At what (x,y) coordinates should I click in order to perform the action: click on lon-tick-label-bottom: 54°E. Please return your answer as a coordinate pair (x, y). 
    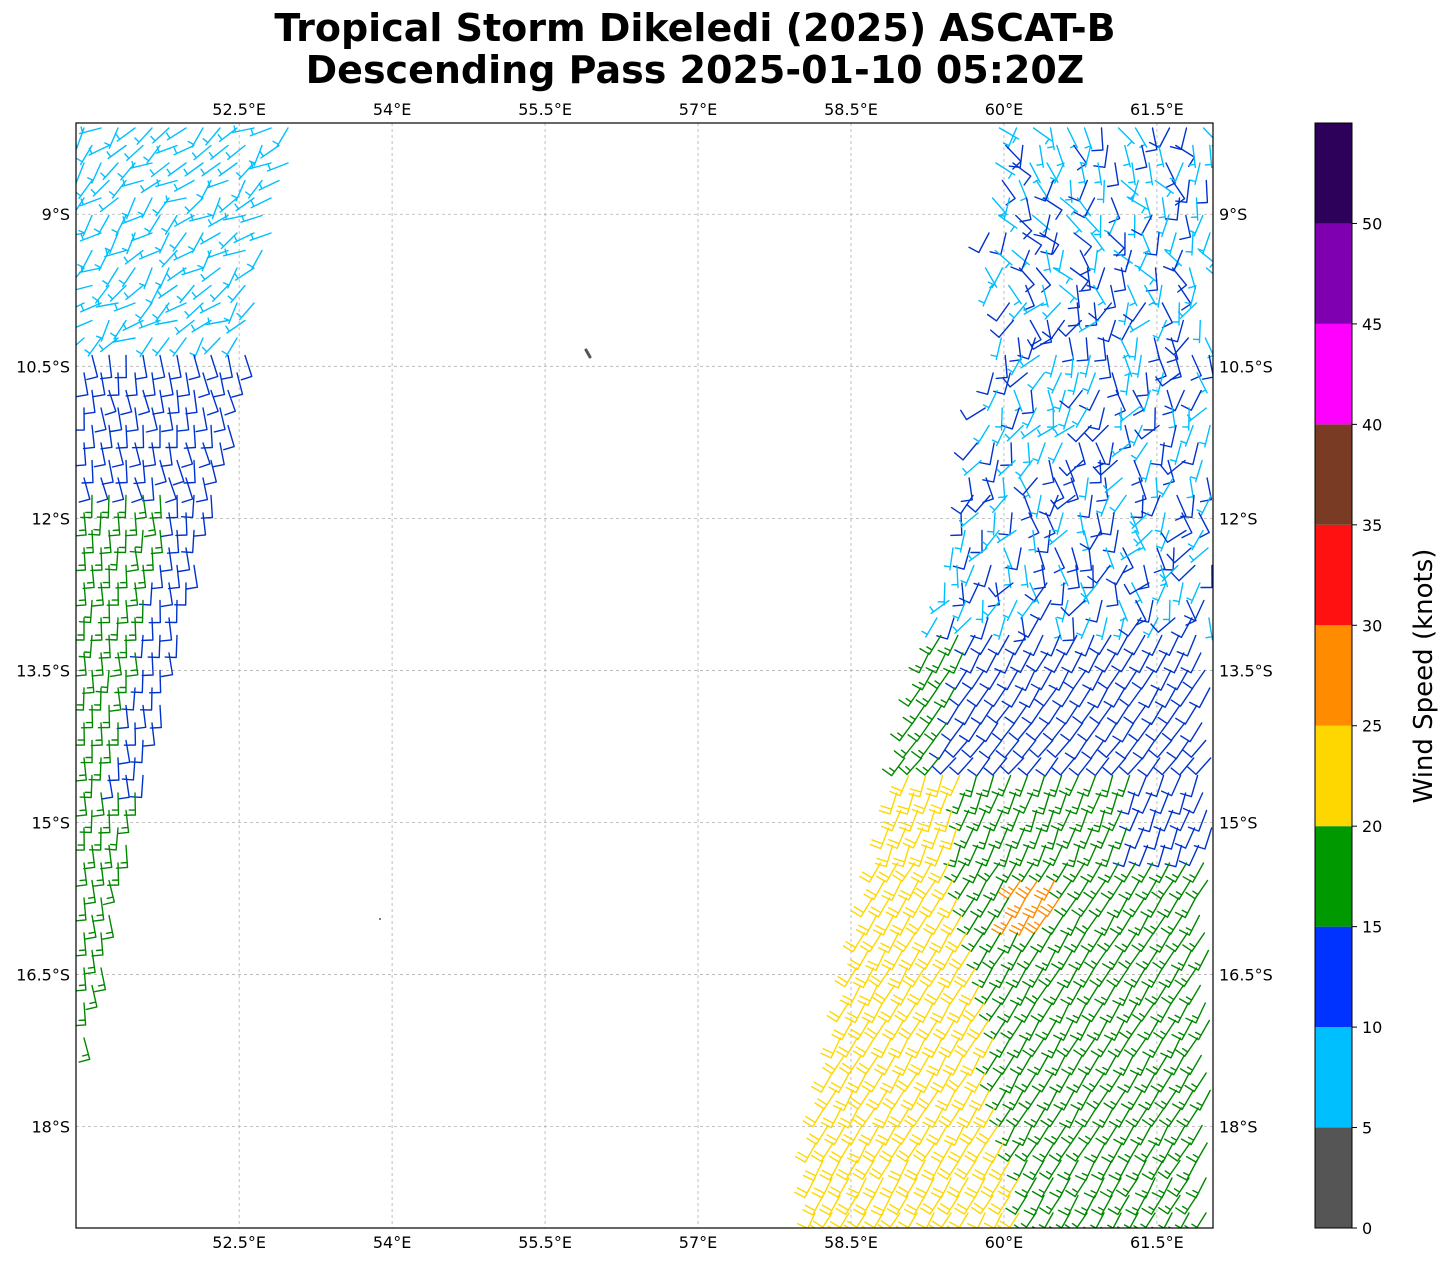
    Looking at the image, I should click on (392, 1242).